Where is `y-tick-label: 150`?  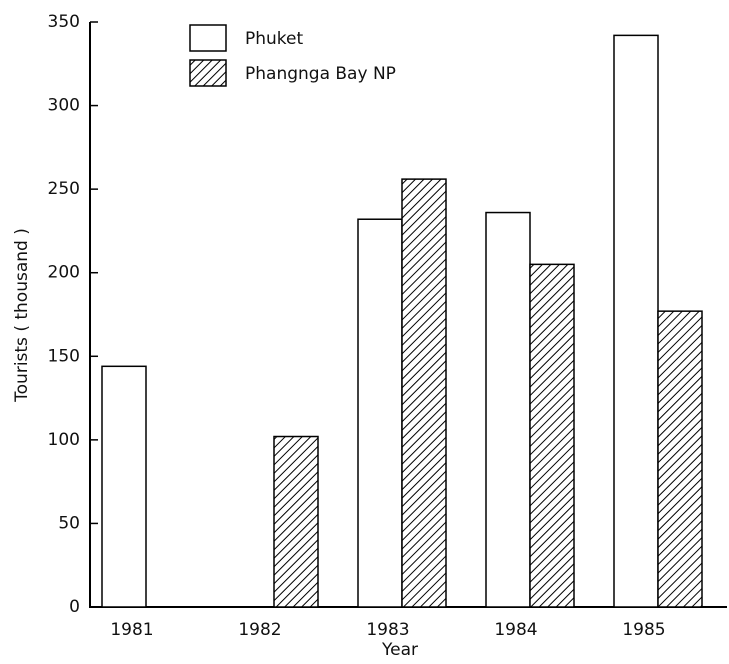 y-tick-label: 150 is located at coordinates (64, 356).